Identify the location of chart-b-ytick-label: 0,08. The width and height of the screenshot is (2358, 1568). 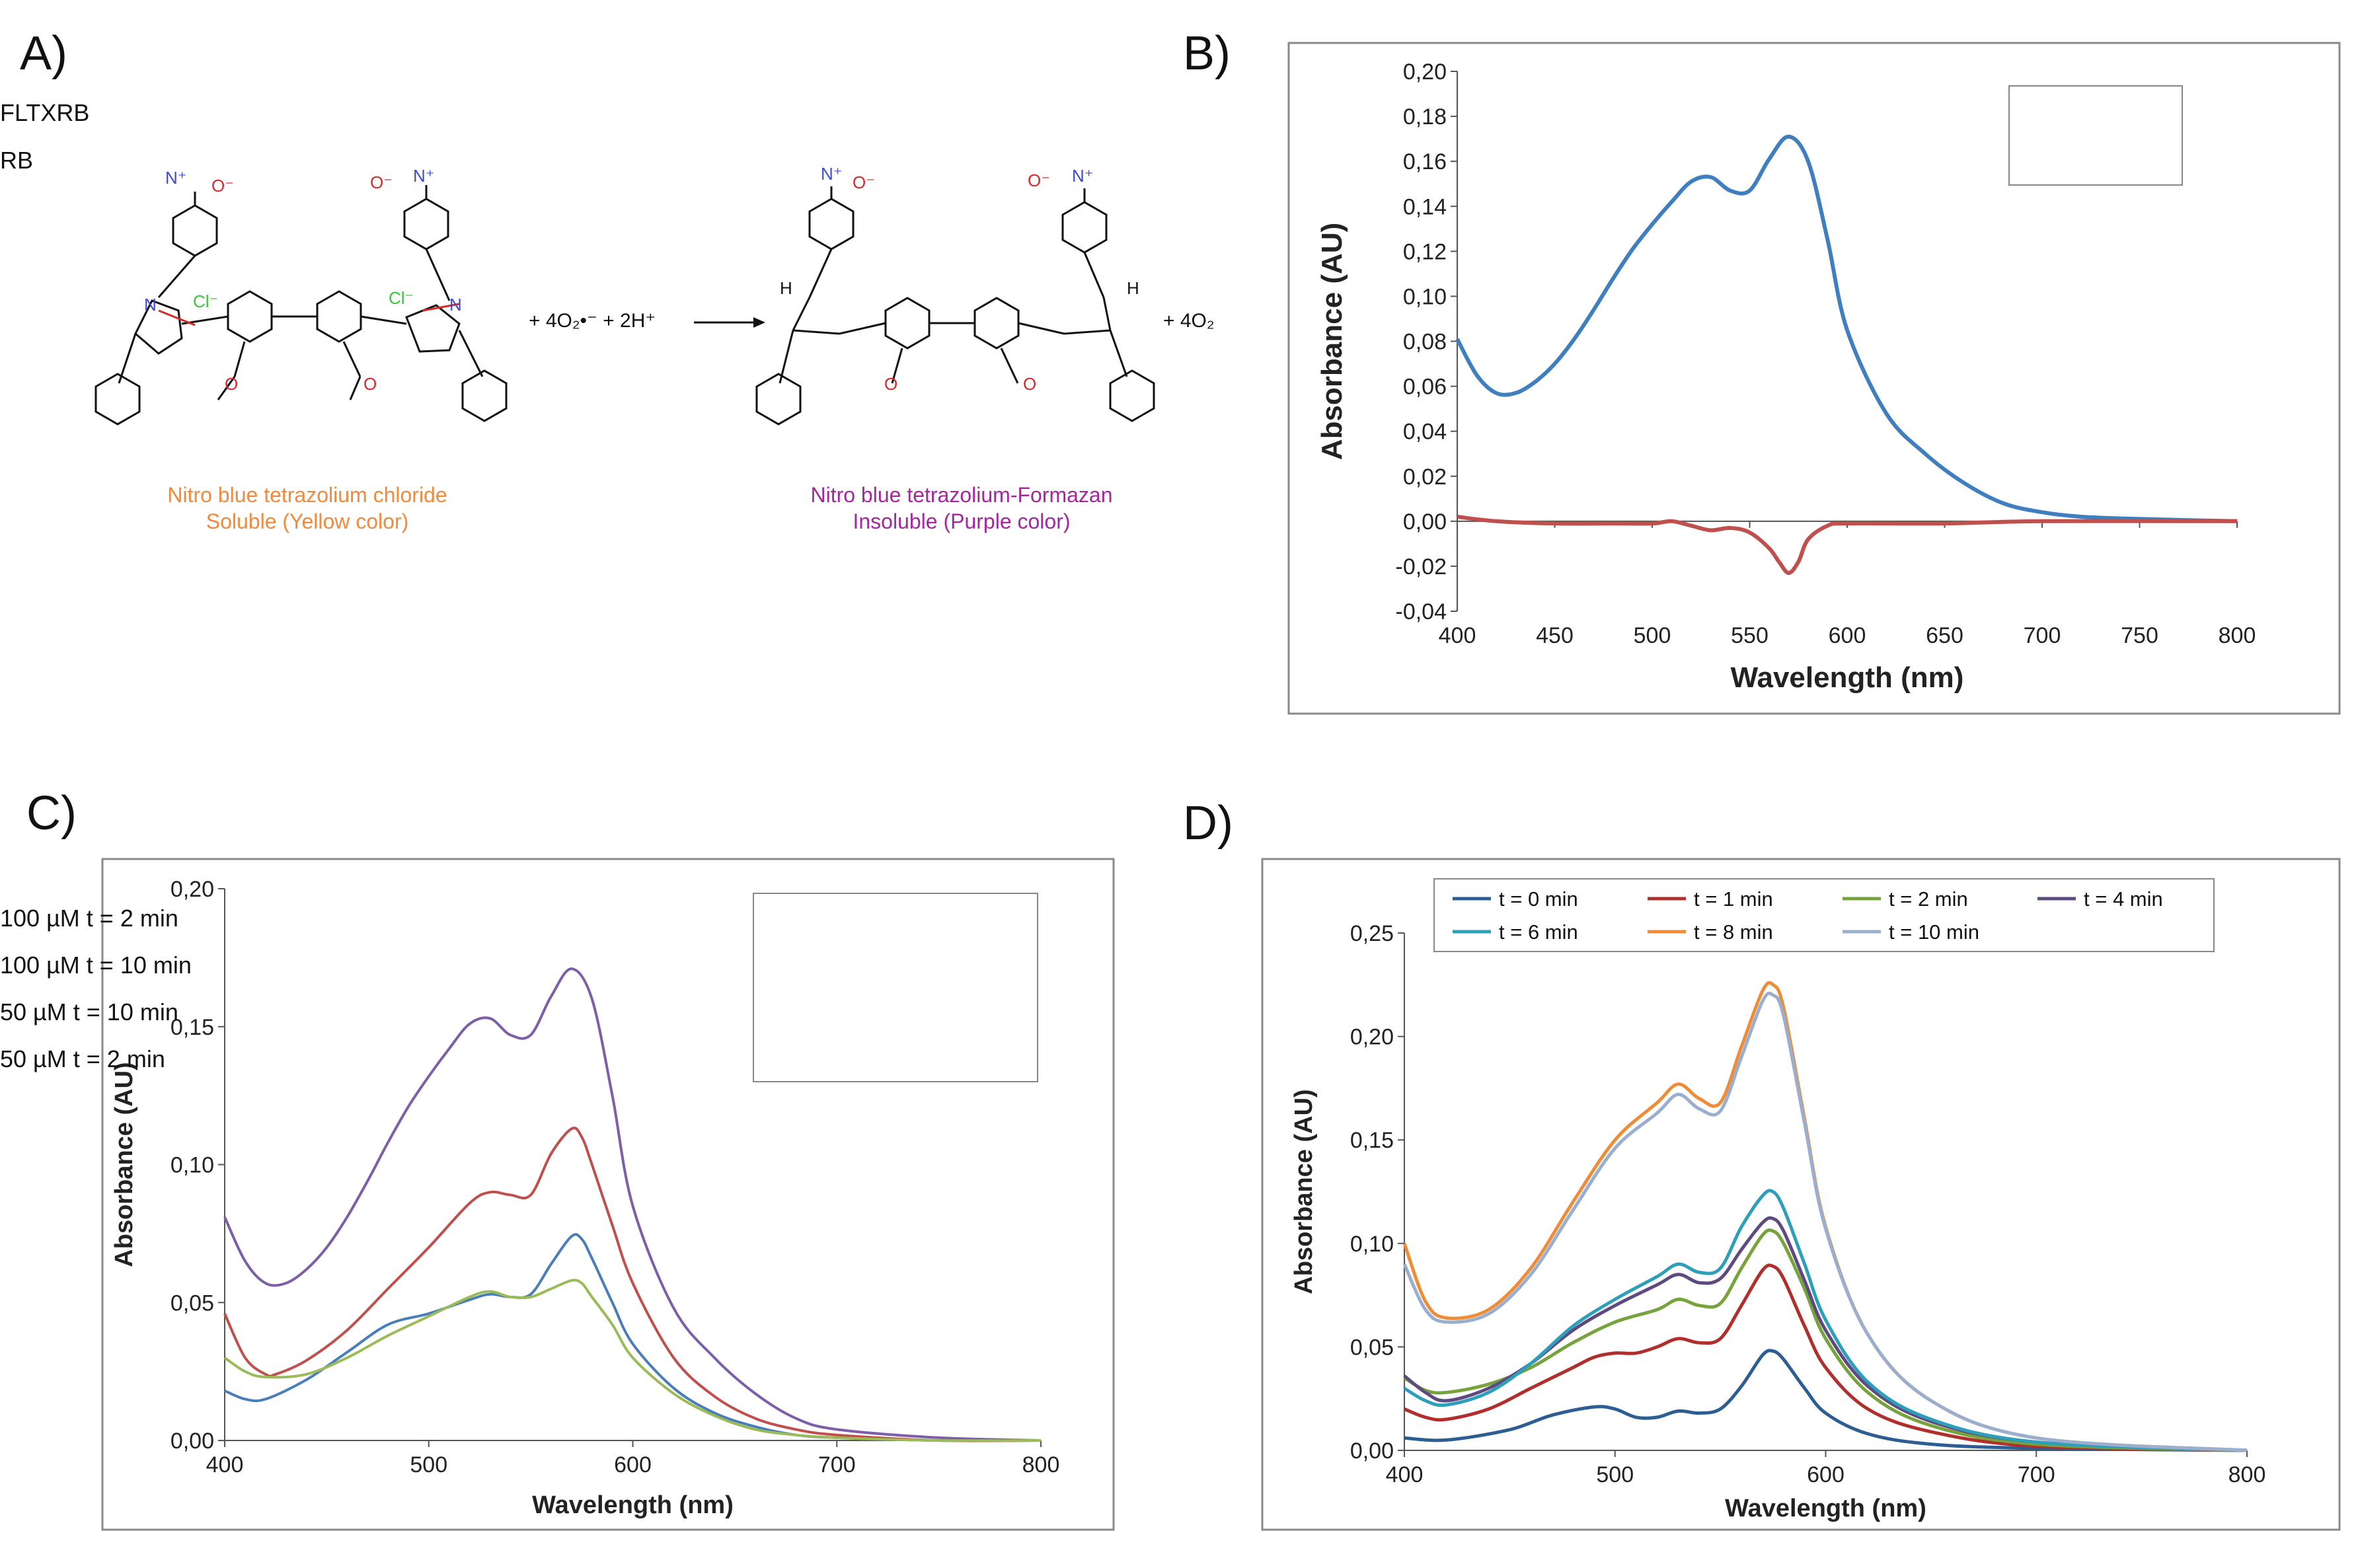
(1425, 342).